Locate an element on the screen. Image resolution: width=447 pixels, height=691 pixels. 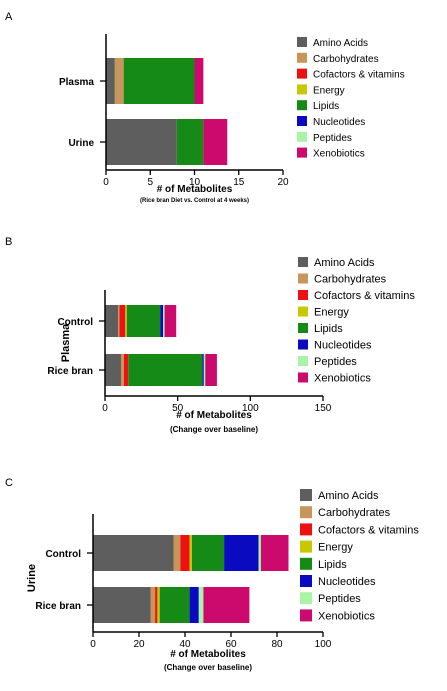
x-tick-label: 150 is located at coordinates (323, 408).